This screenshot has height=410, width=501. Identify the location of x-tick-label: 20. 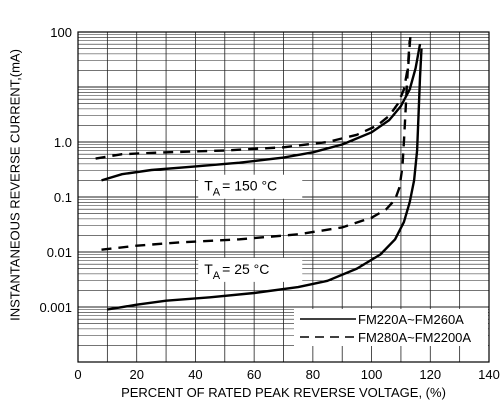
(136, 374).